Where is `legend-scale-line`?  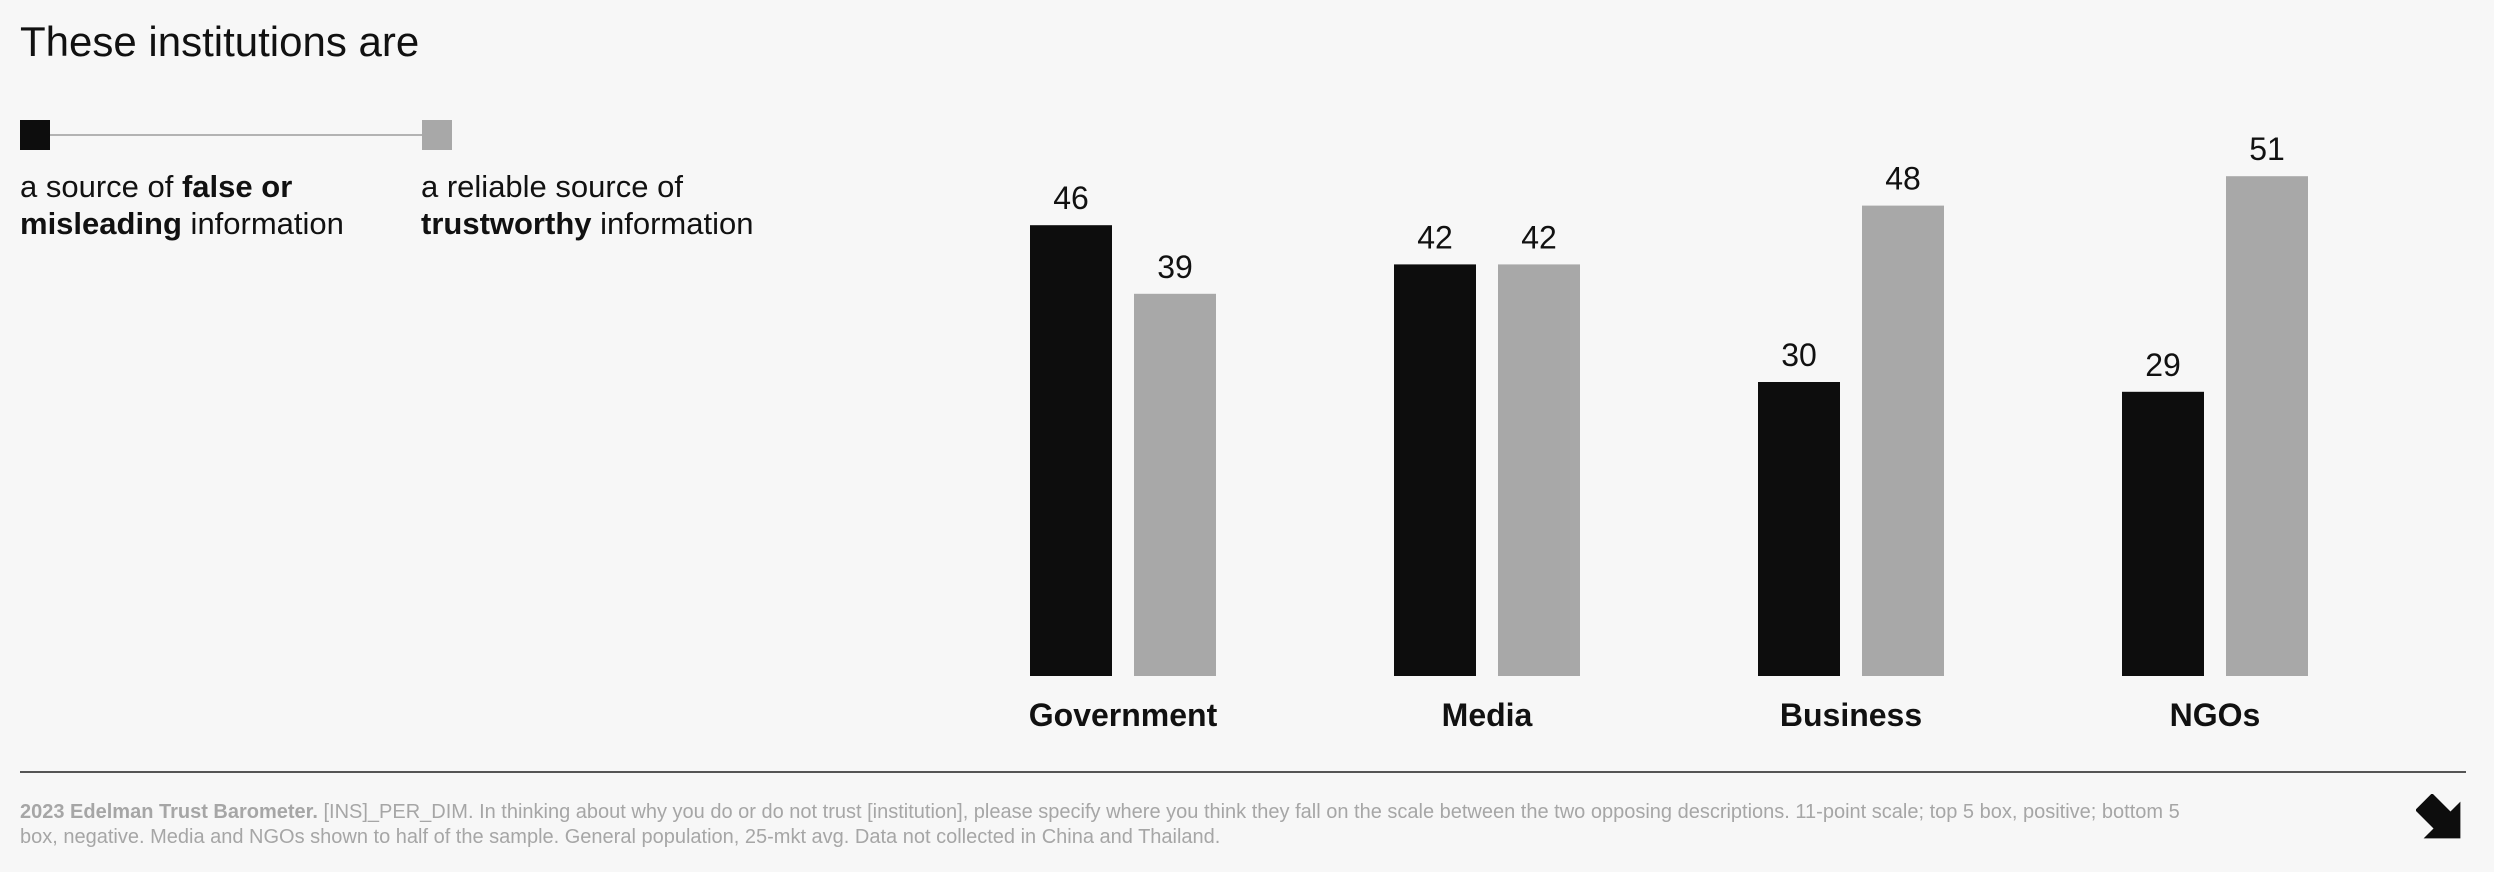 legend-scale-line is located at coordinates (236, 135).